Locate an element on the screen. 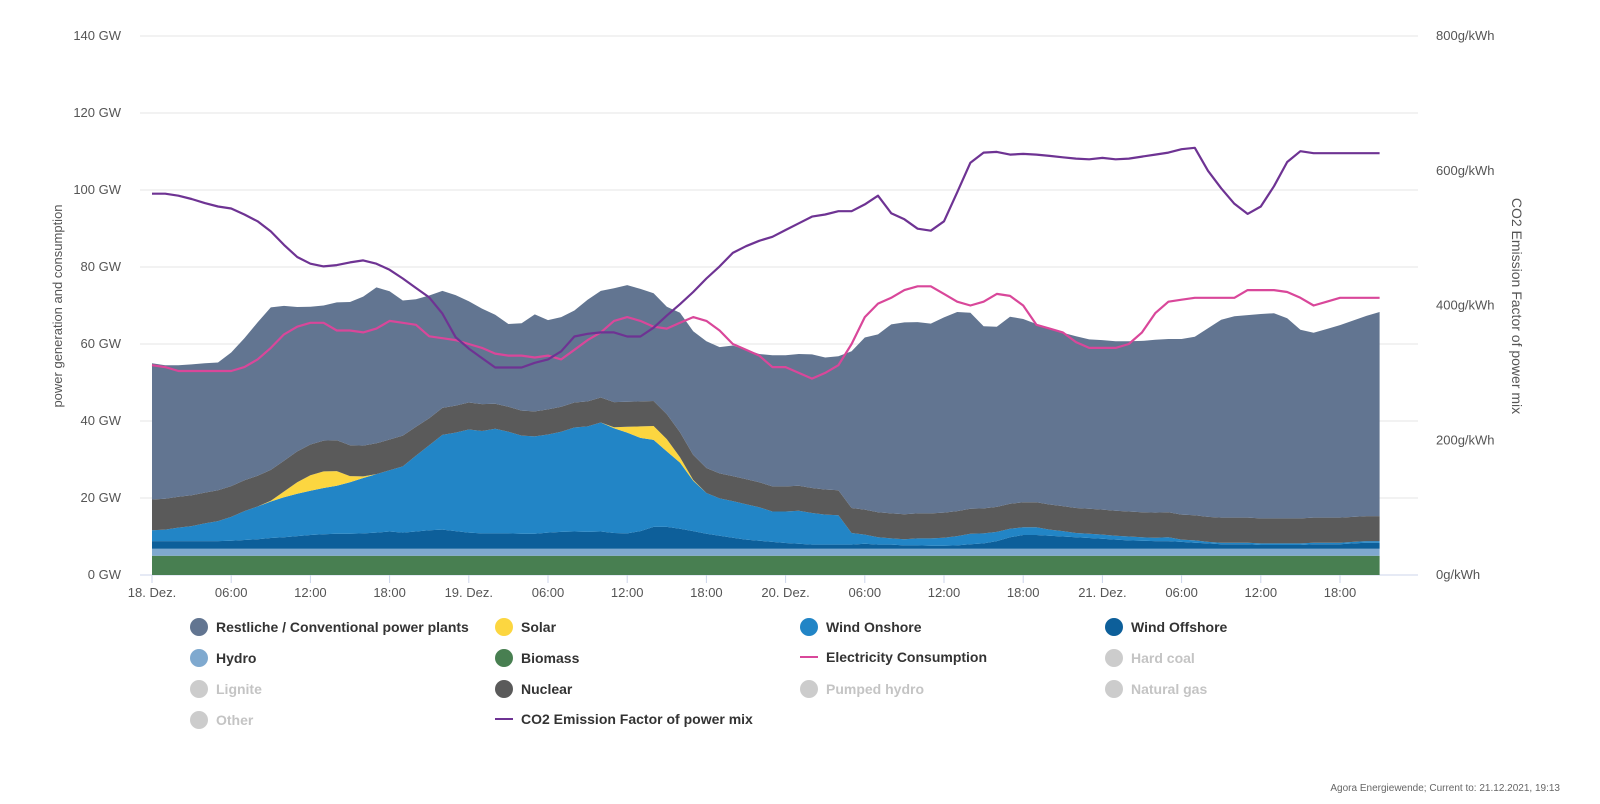 Image resolution: width=1600 pixels, height=804 pixels. legend-label: Hard coal is located at coordinates (1163, 658).